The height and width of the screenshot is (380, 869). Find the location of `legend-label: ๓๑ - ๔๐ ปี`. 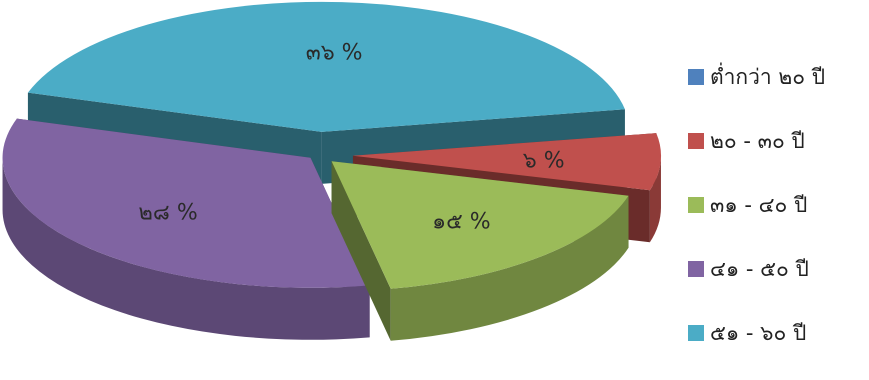

legend-label: ๓๑ - ๔๐ ปี is located at coordinates (759, 204).